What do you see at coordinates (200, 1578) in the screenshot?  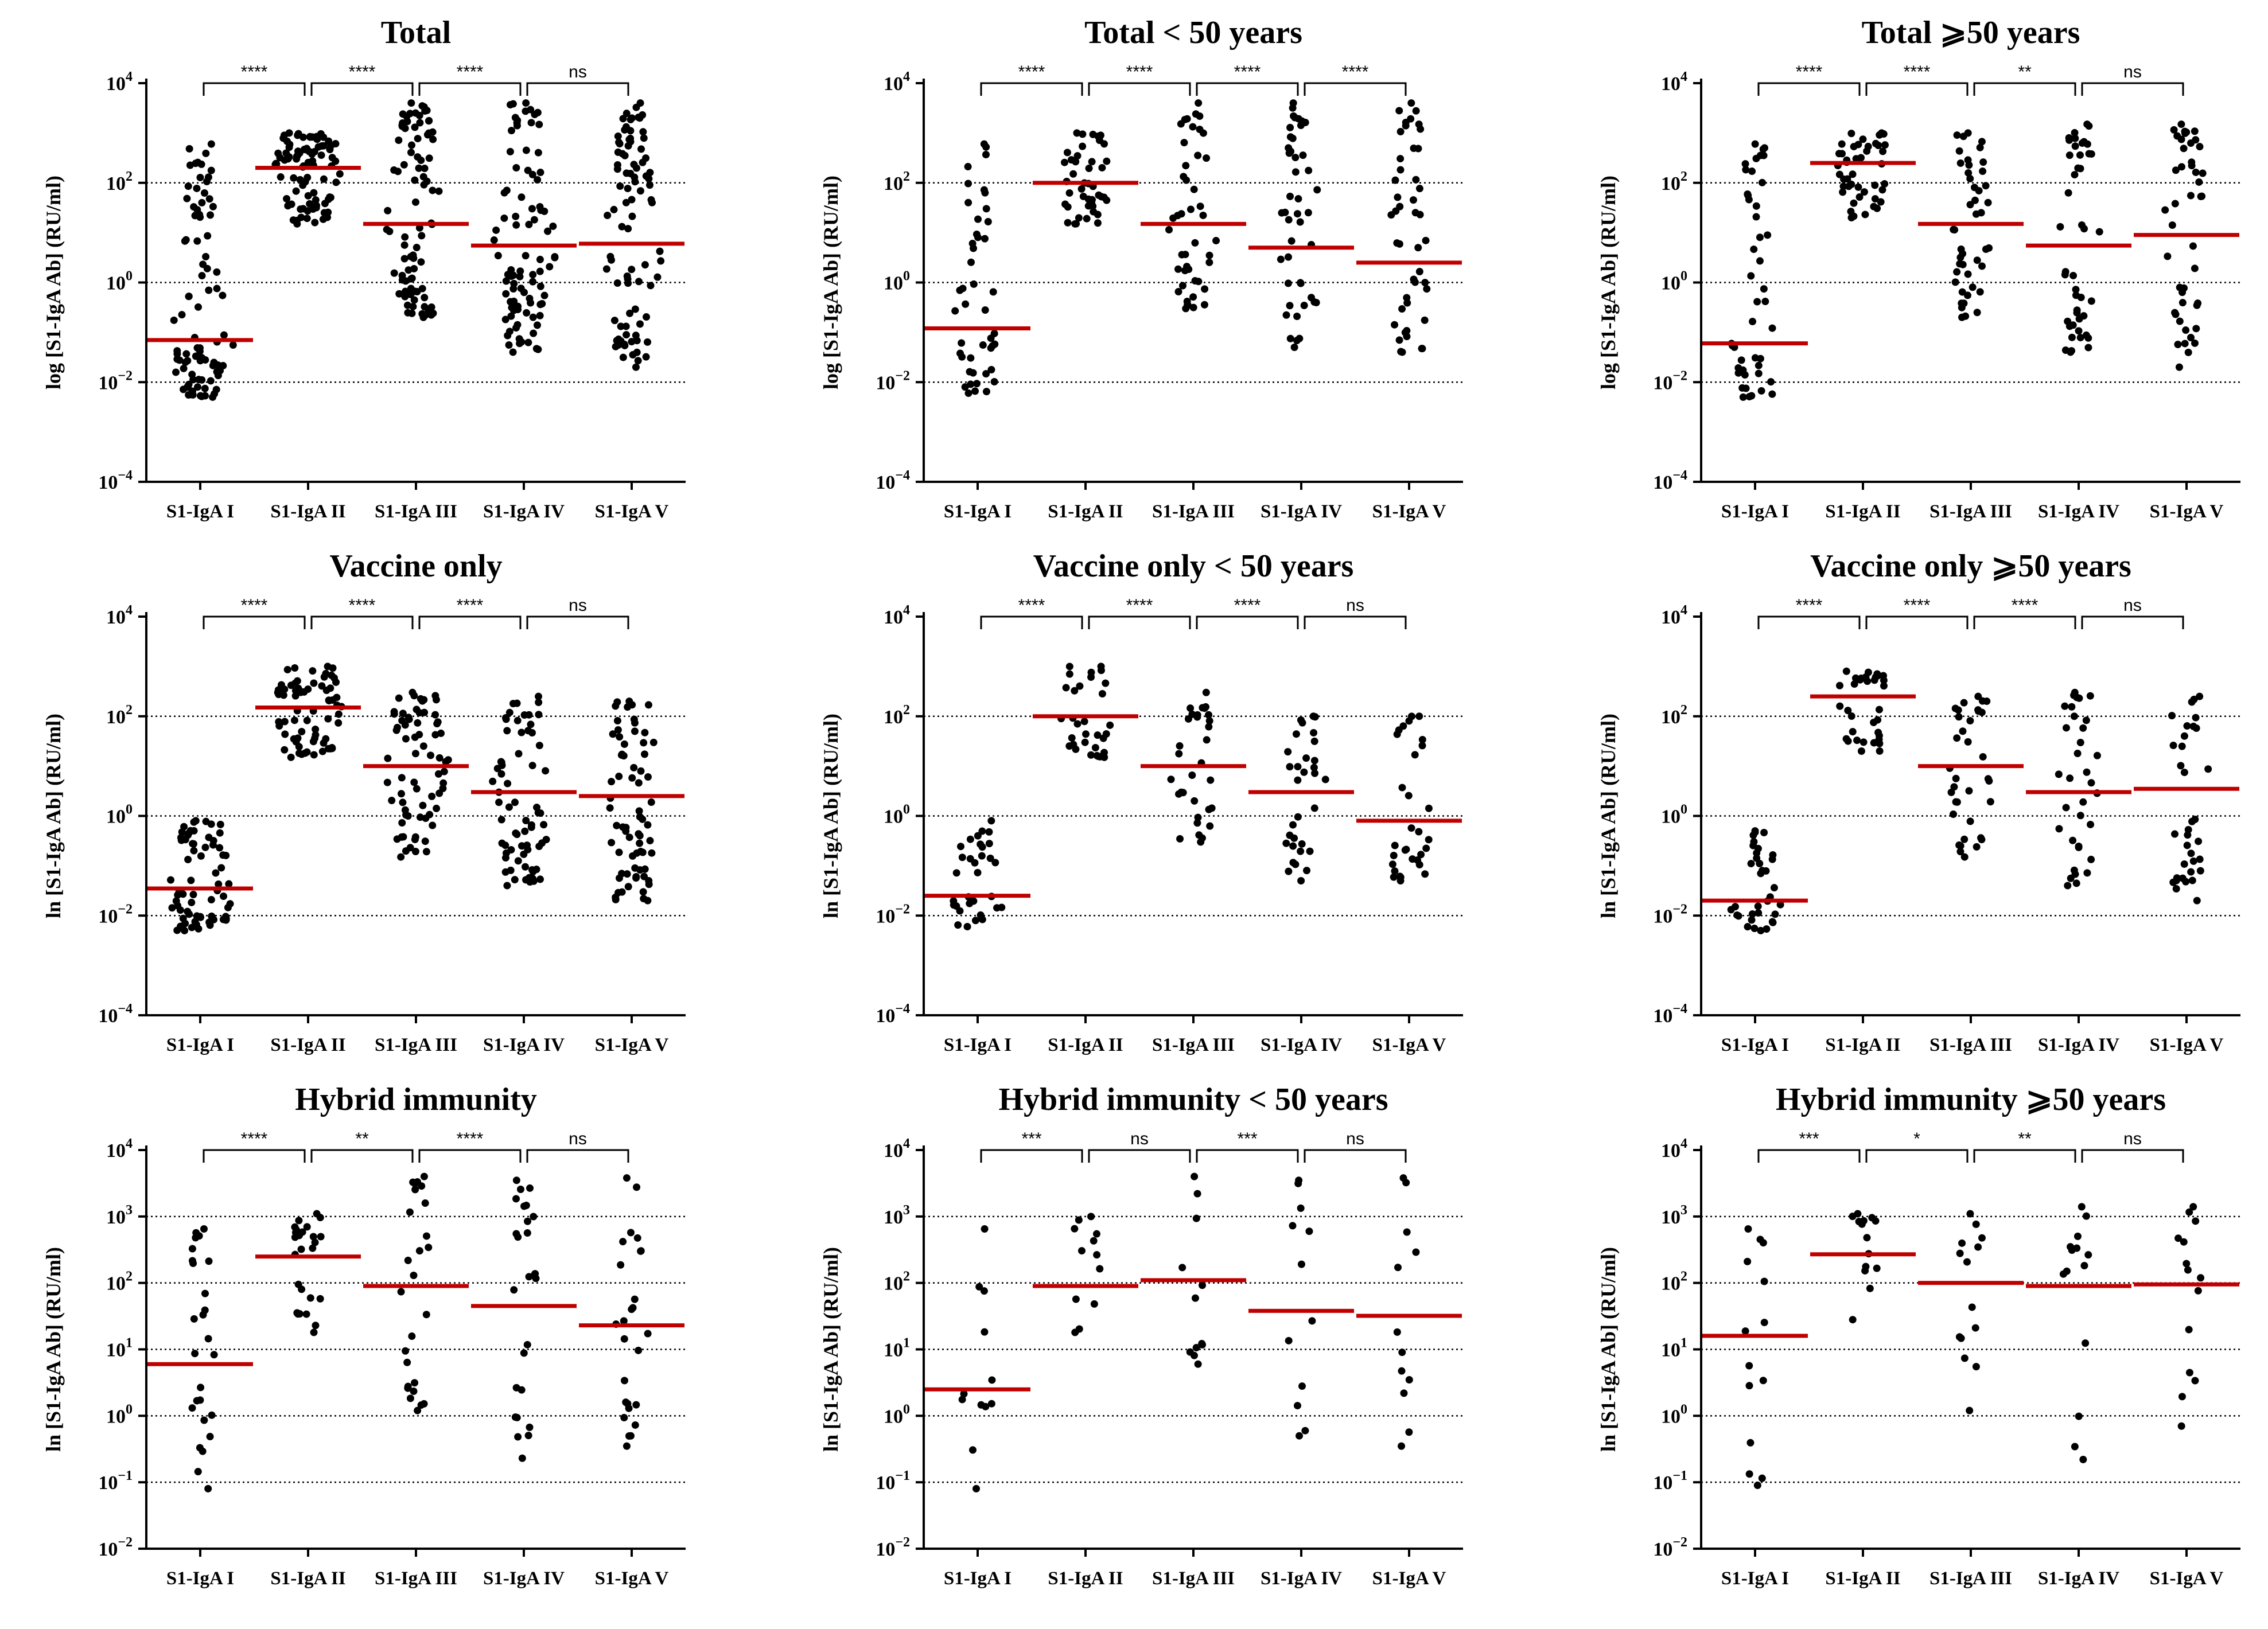 I see `x-tick-label: S1-IgA I` at bounding box center [200, 1578].